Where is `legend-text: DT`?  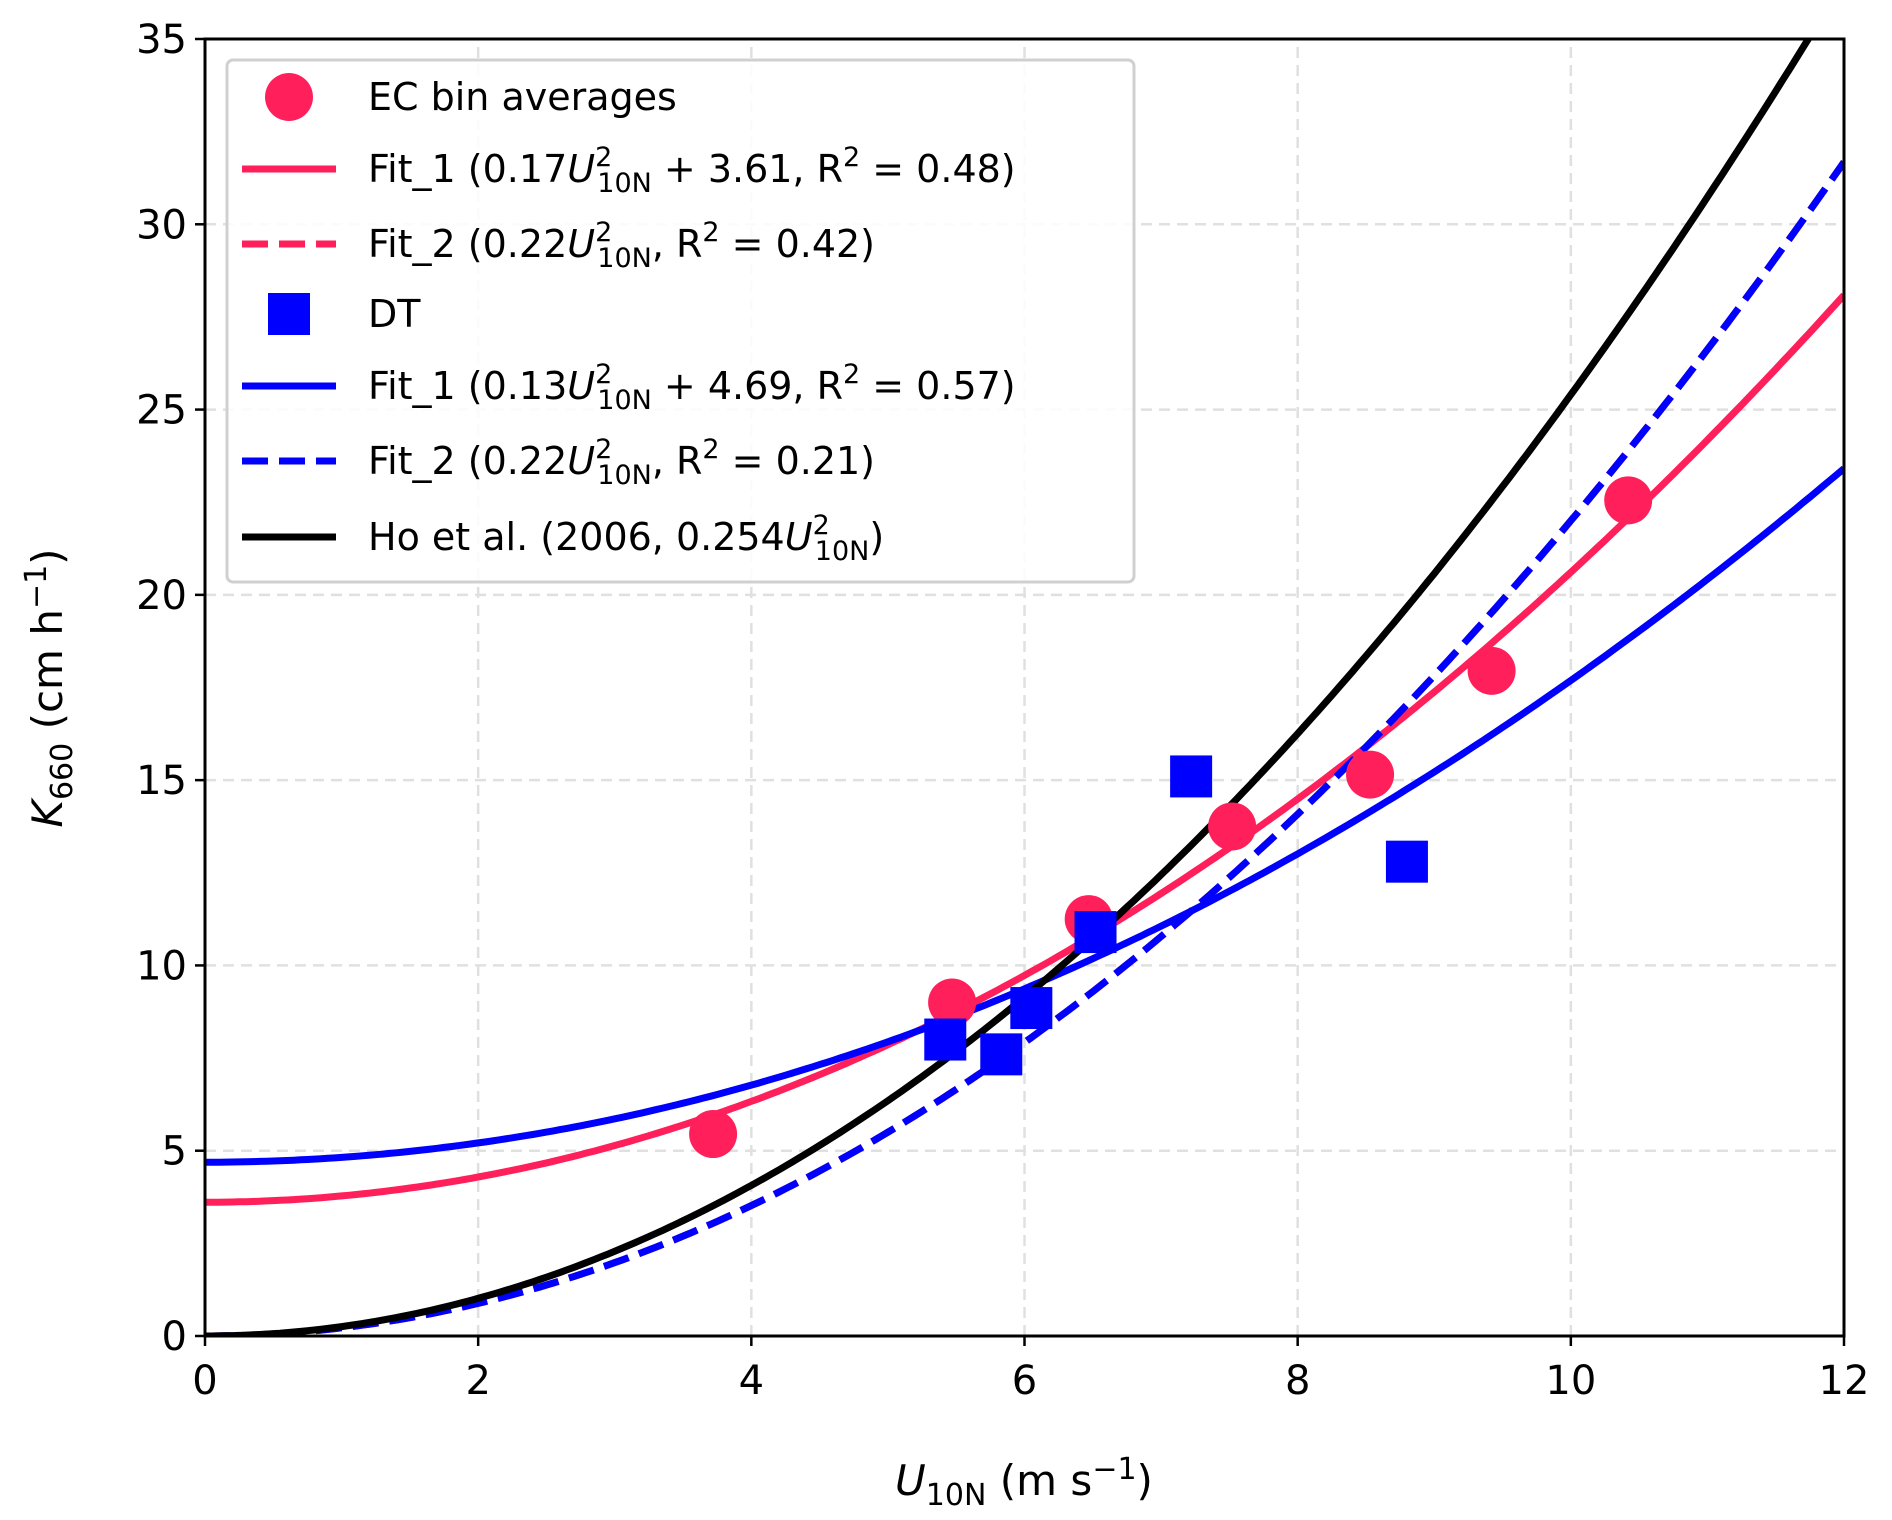 legend-text: DT is located at coordinates (394, 314).